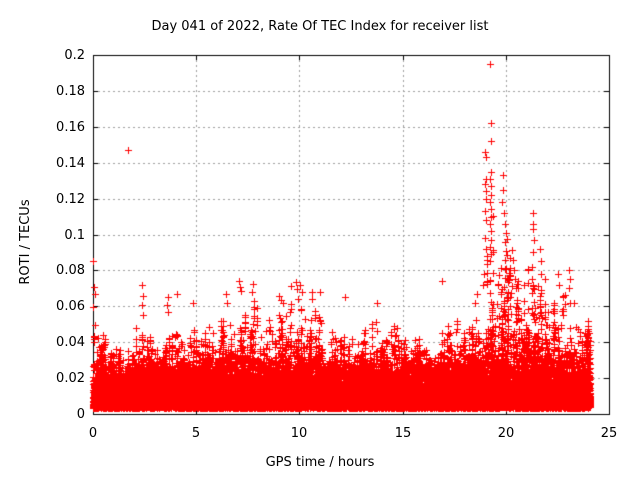 The image size is (640, 480). What do you see at coordinates (320, 462) in the screenshot?
I see `x-axis-label: GPS time / hours` at bounding box center [320, 462].